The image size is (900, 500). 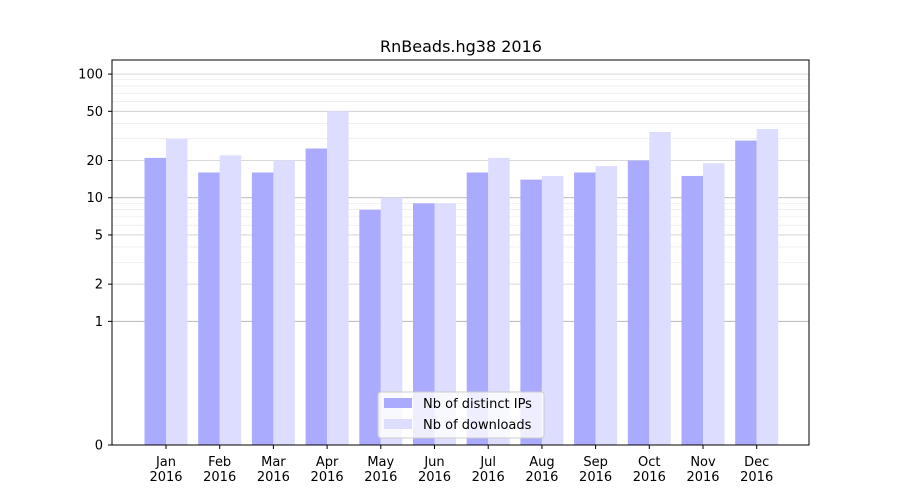 What do you see at coordinates (273, 462) in the screenshot?
I see `x-tick-label: Mar` at bounding box center [273, 462].